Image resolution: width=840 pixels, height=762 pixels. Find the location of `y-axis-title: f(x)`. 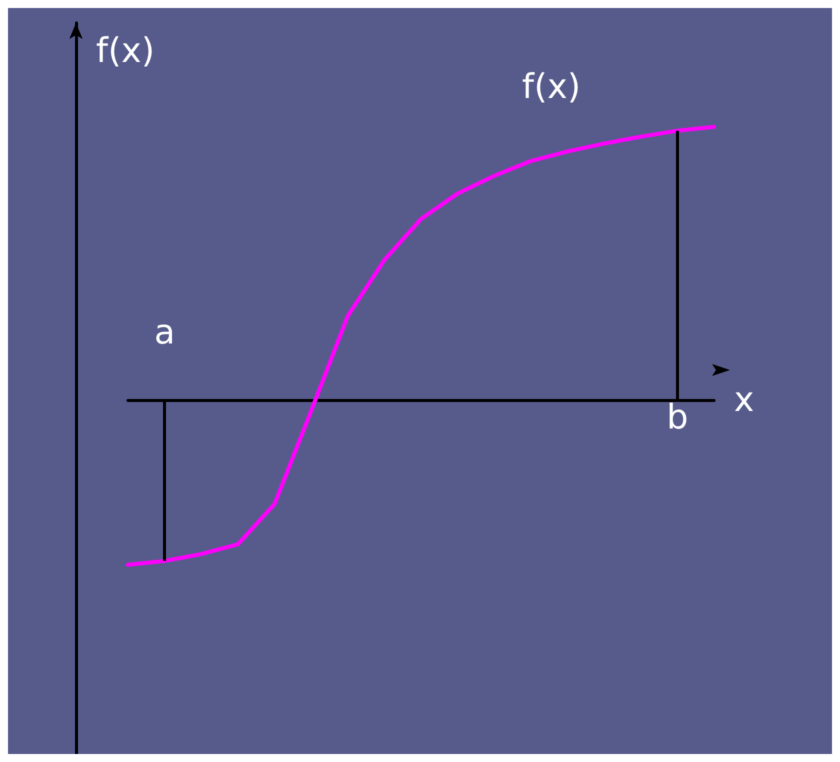

y-axis-title: f(x) is located at coordinates (125, 51).